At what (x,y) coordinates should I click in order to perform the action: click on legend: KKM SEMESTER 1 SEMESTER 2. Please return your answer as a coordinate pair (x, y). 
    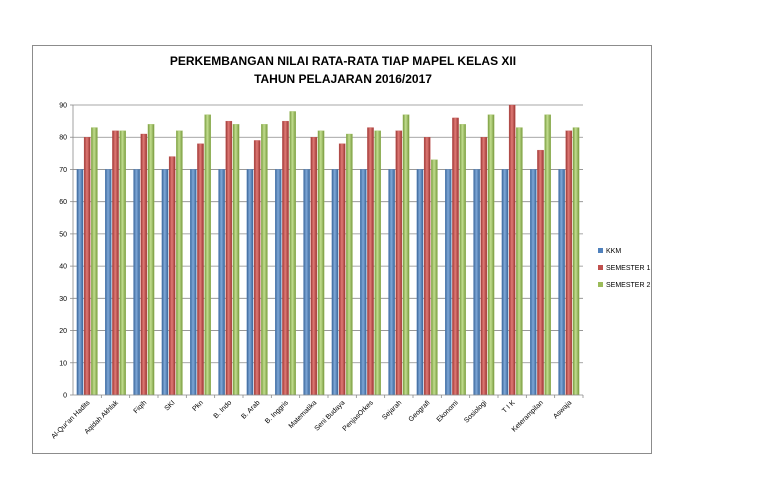
    Looking at the image, I should click on (624, 268).